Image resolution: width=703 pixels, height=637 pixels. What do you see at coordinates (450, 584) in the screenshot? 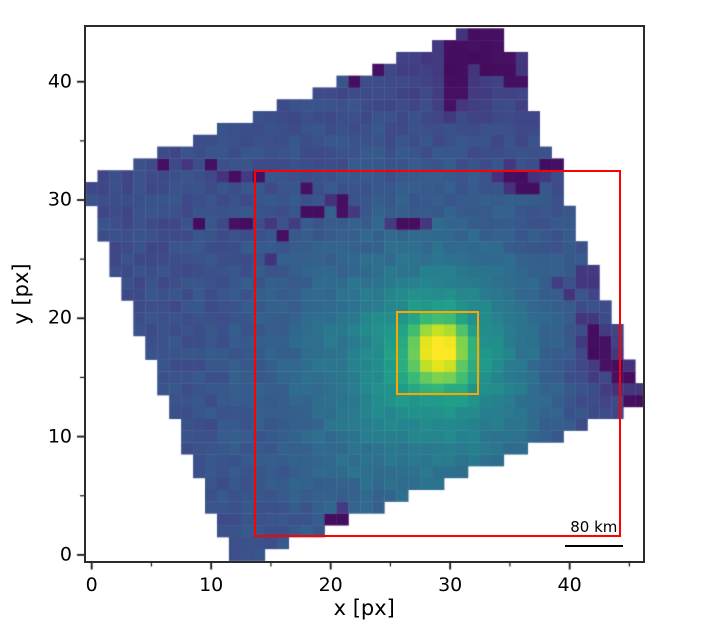
I see `x-tick-label: 30` at bounding box center [450, 584].